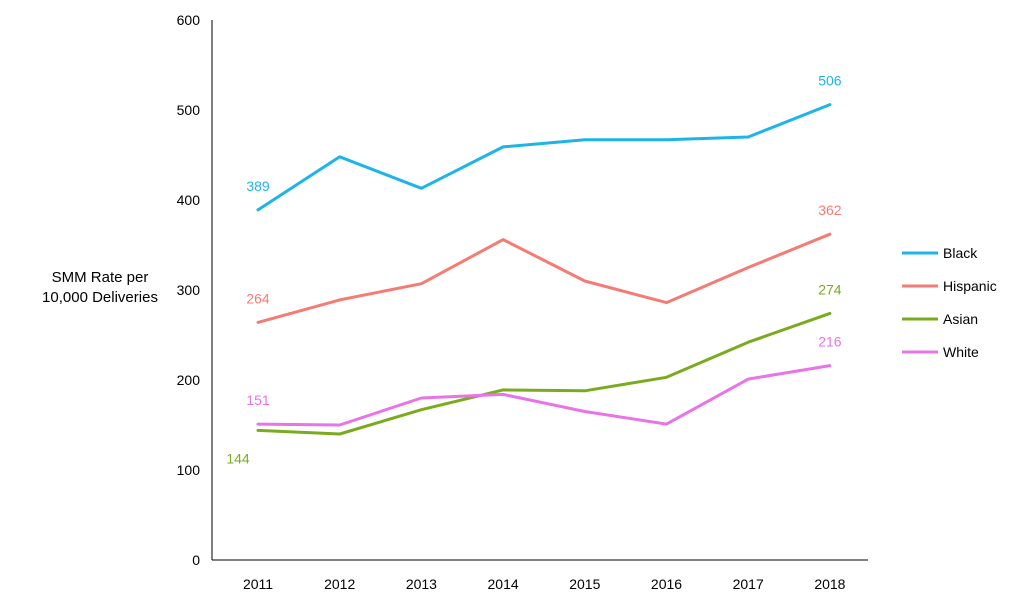 This screenshot has width=1024, height=606. I want to click on y-tick-label-500: 500, so click(189, 110).